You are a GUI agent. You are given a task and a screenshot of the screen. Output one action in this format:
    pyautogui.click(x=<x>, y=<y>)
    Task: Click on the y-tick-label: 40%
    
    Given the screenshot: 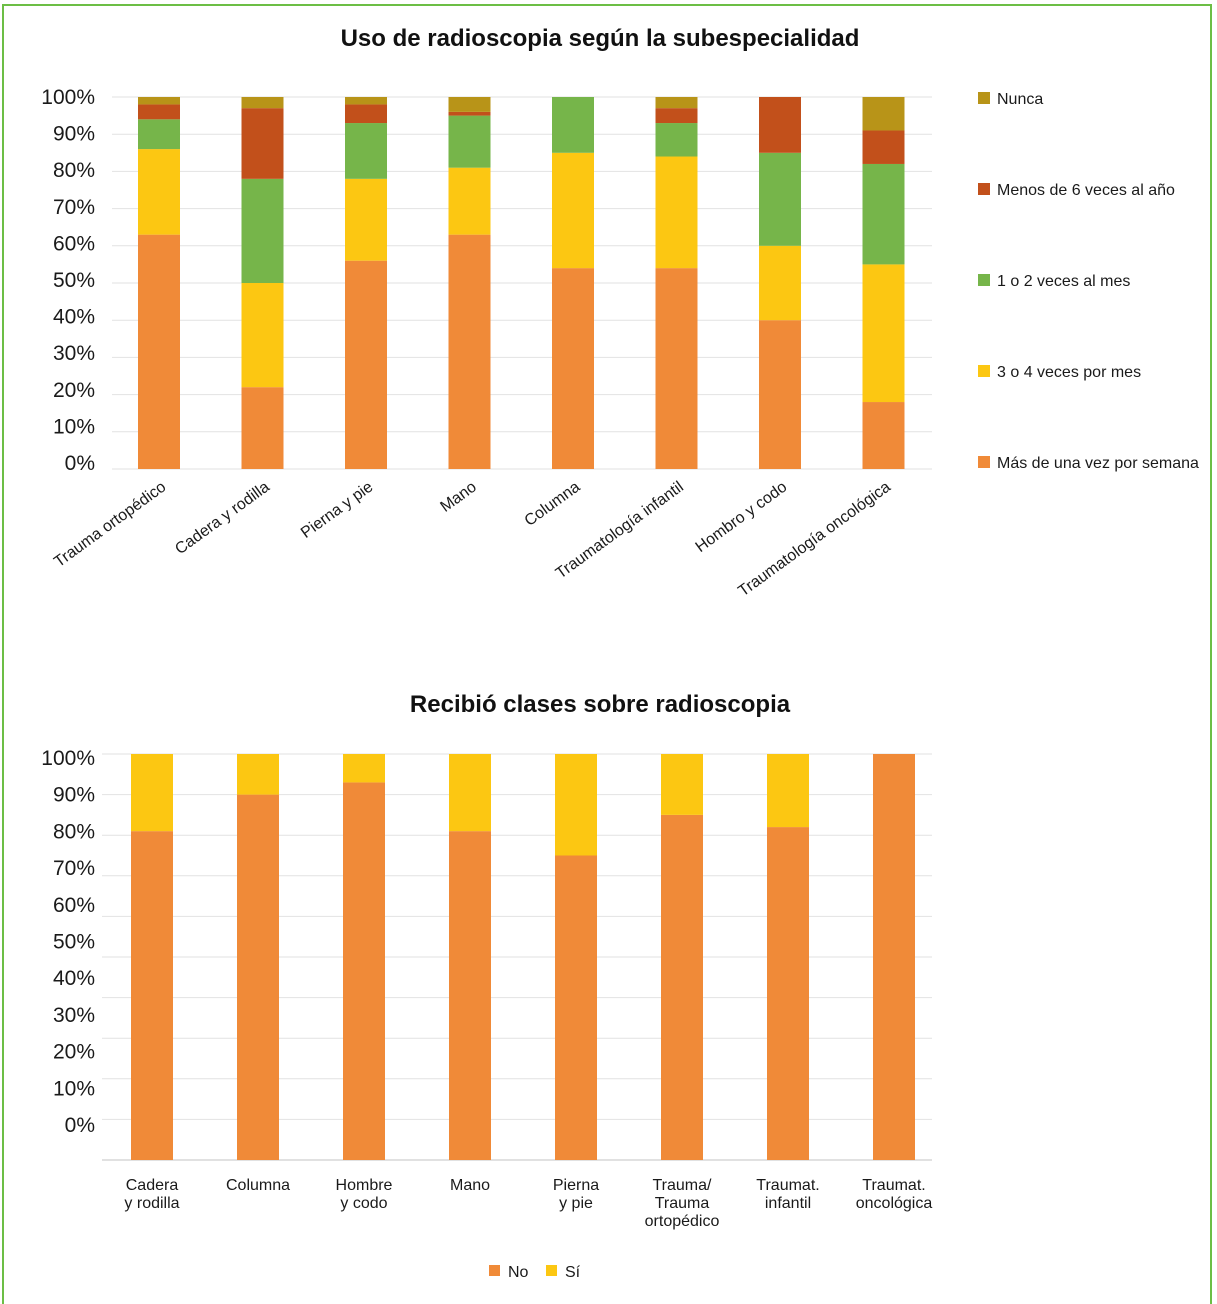 What is the action you would take?
    pyautogui.click(x=74, y=978)
    